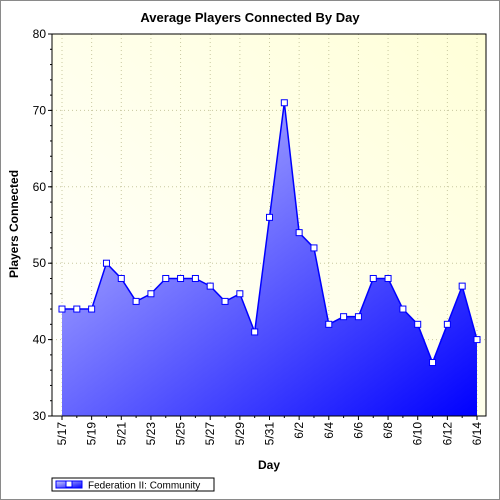 The height and width of the screenshot is (500, 500). I want to click on y-tick-label: 30, so click(40, 416).